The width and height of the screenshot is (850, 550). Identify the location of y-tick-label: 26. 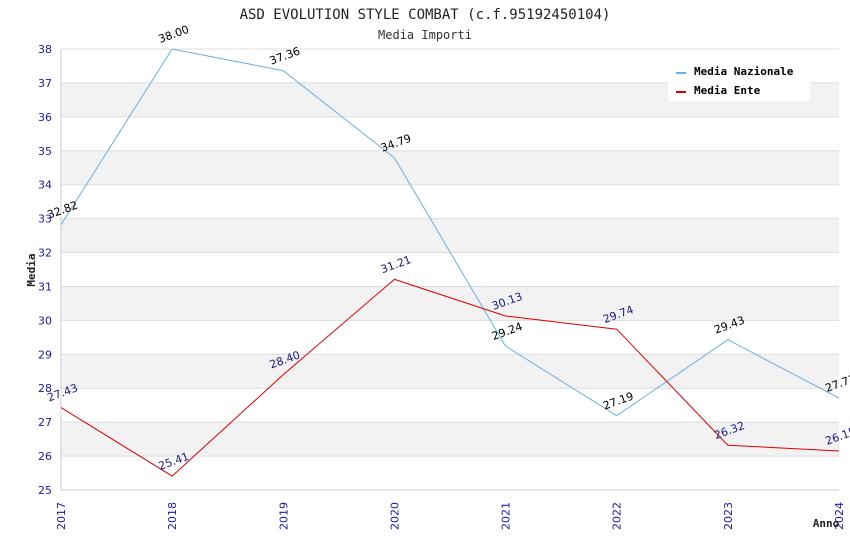
(45, 456).